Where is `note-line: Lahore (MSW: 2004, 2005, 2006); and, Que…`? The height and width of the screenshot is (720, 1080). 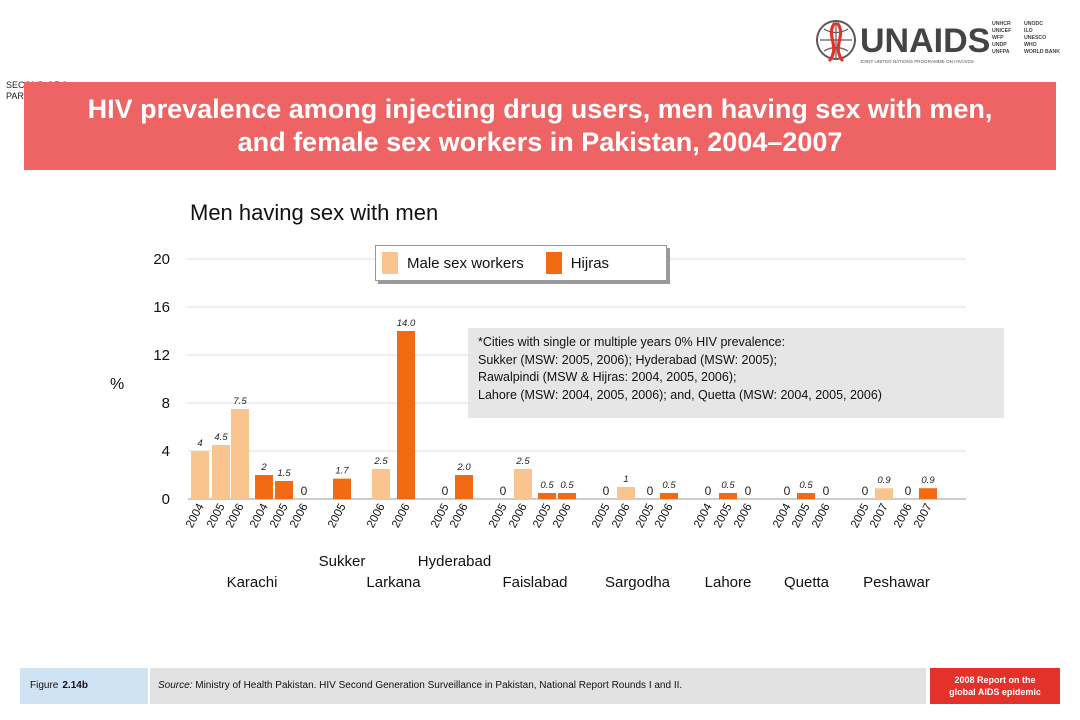
note-line: Lahore (MSW: 2004, 2005, 2006); and, Que… is located at coordinates (680, 394).